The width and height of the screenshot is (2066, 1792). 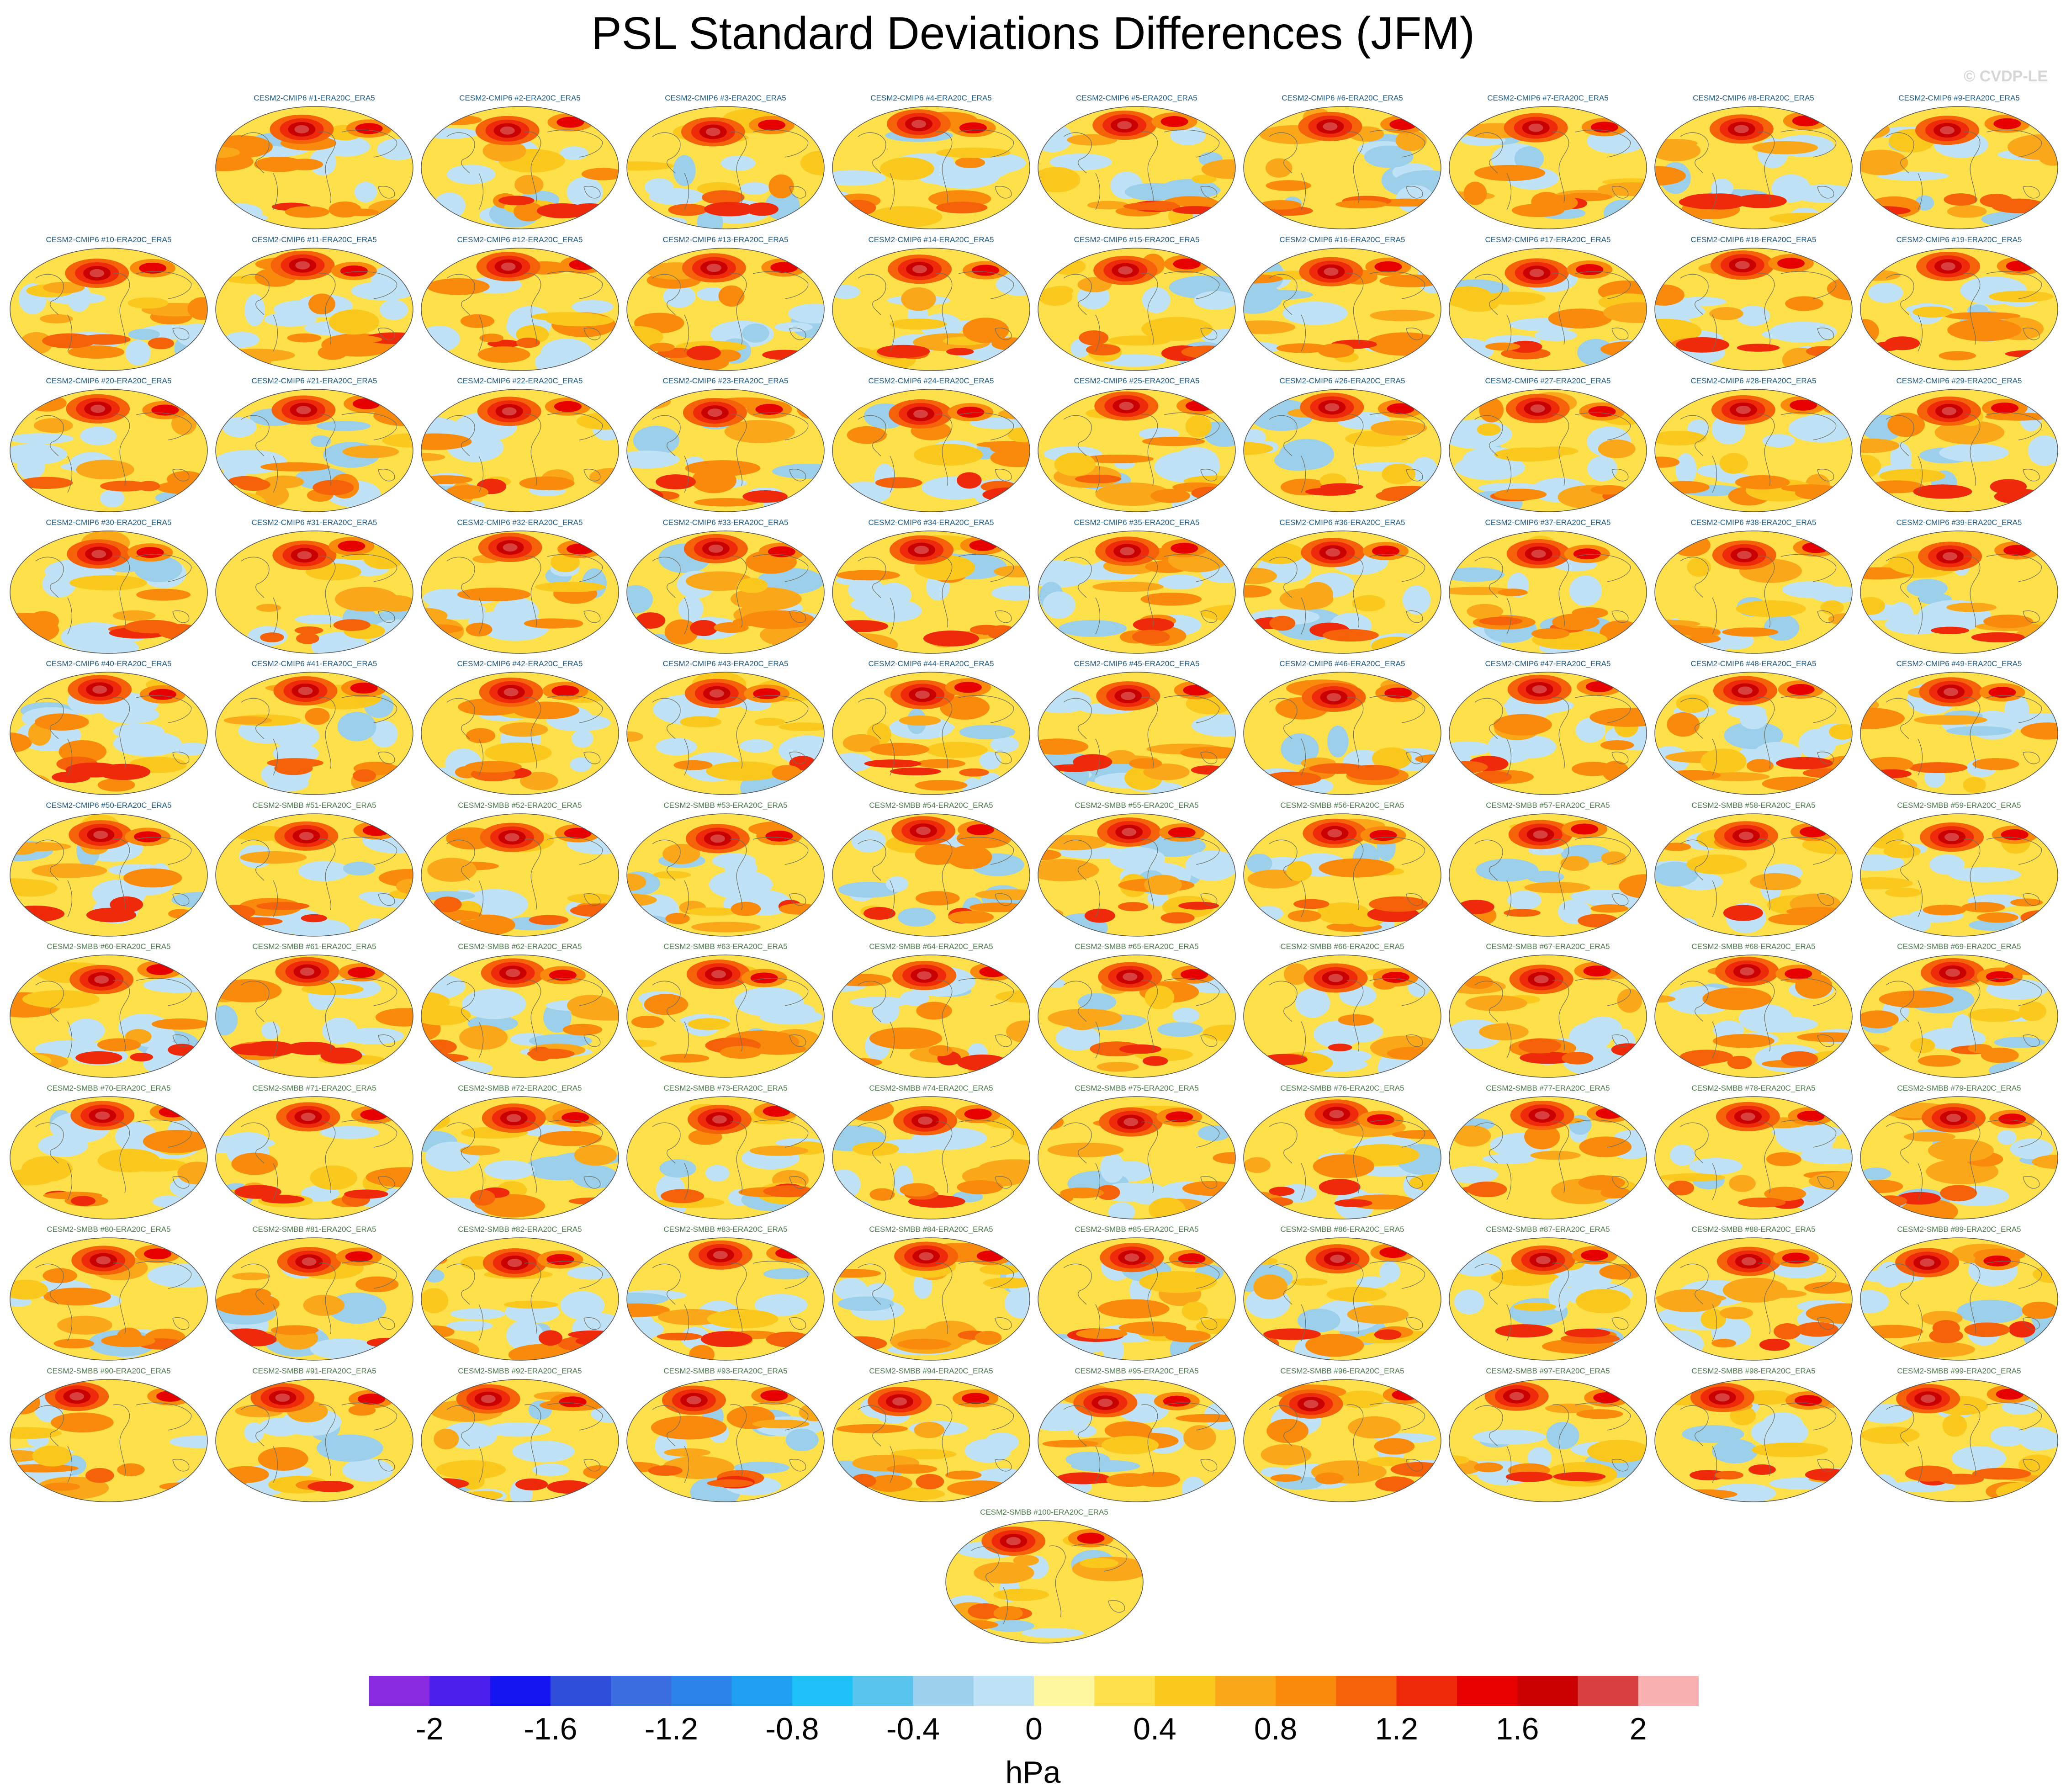 I want to click on colorbar-tick-label: -2, so click(x=430, y=1729).